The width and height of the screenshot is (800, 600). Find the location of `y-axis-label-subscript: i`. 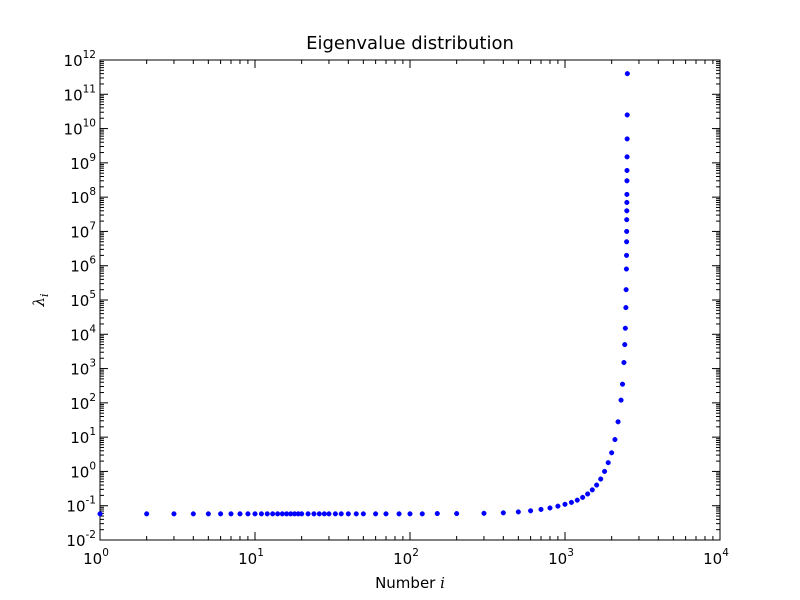

y-axis-label-subscript: i is located at coordinates (44, 295).